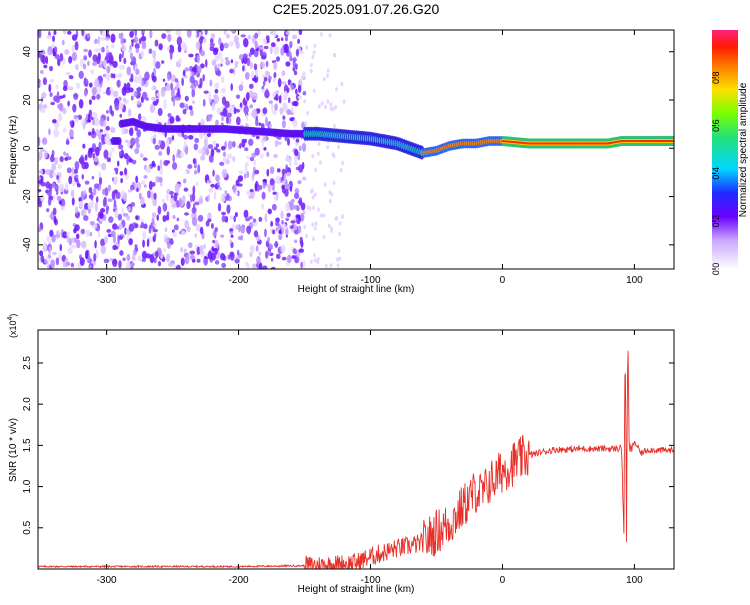 Image resolution: width=750 pixels, height=605 pixels. Describe the element at coordinates (503, 580) in the screenshot. I see `x-tick-label: 0` at that location.